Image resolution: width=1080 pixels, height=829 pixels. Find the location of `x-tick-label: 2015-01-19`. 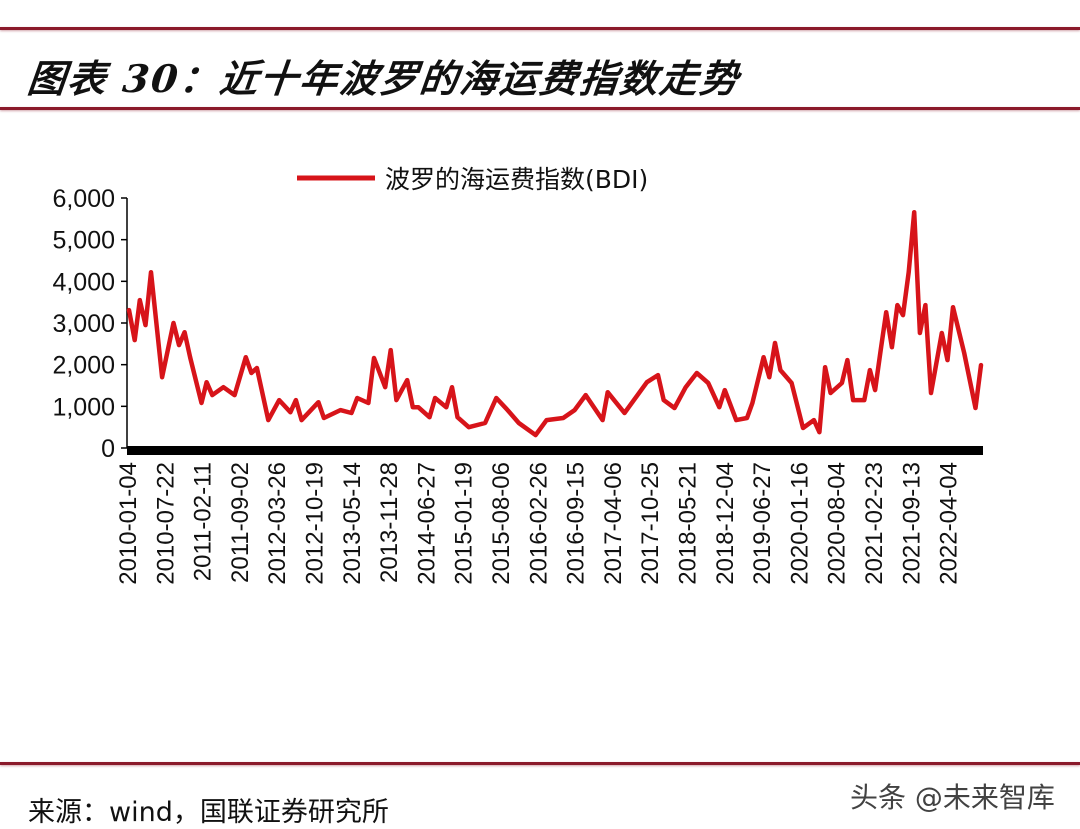

x-tick-label: 2015-01-19 is located at coordinates (464, 523).